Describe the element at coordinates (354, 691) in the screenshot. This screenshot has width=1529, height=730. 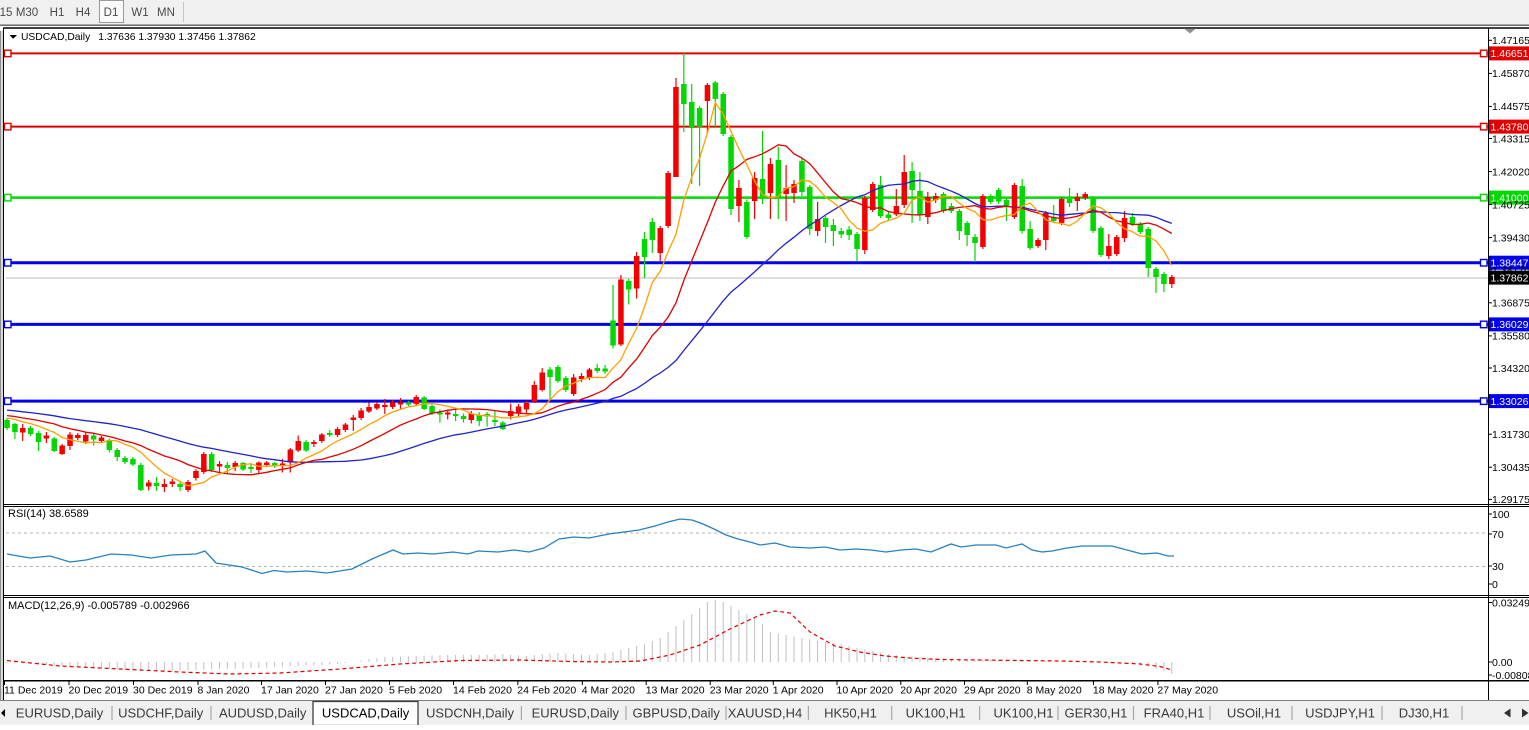
I see `svg-text: 27 Jan 2020` at that location.